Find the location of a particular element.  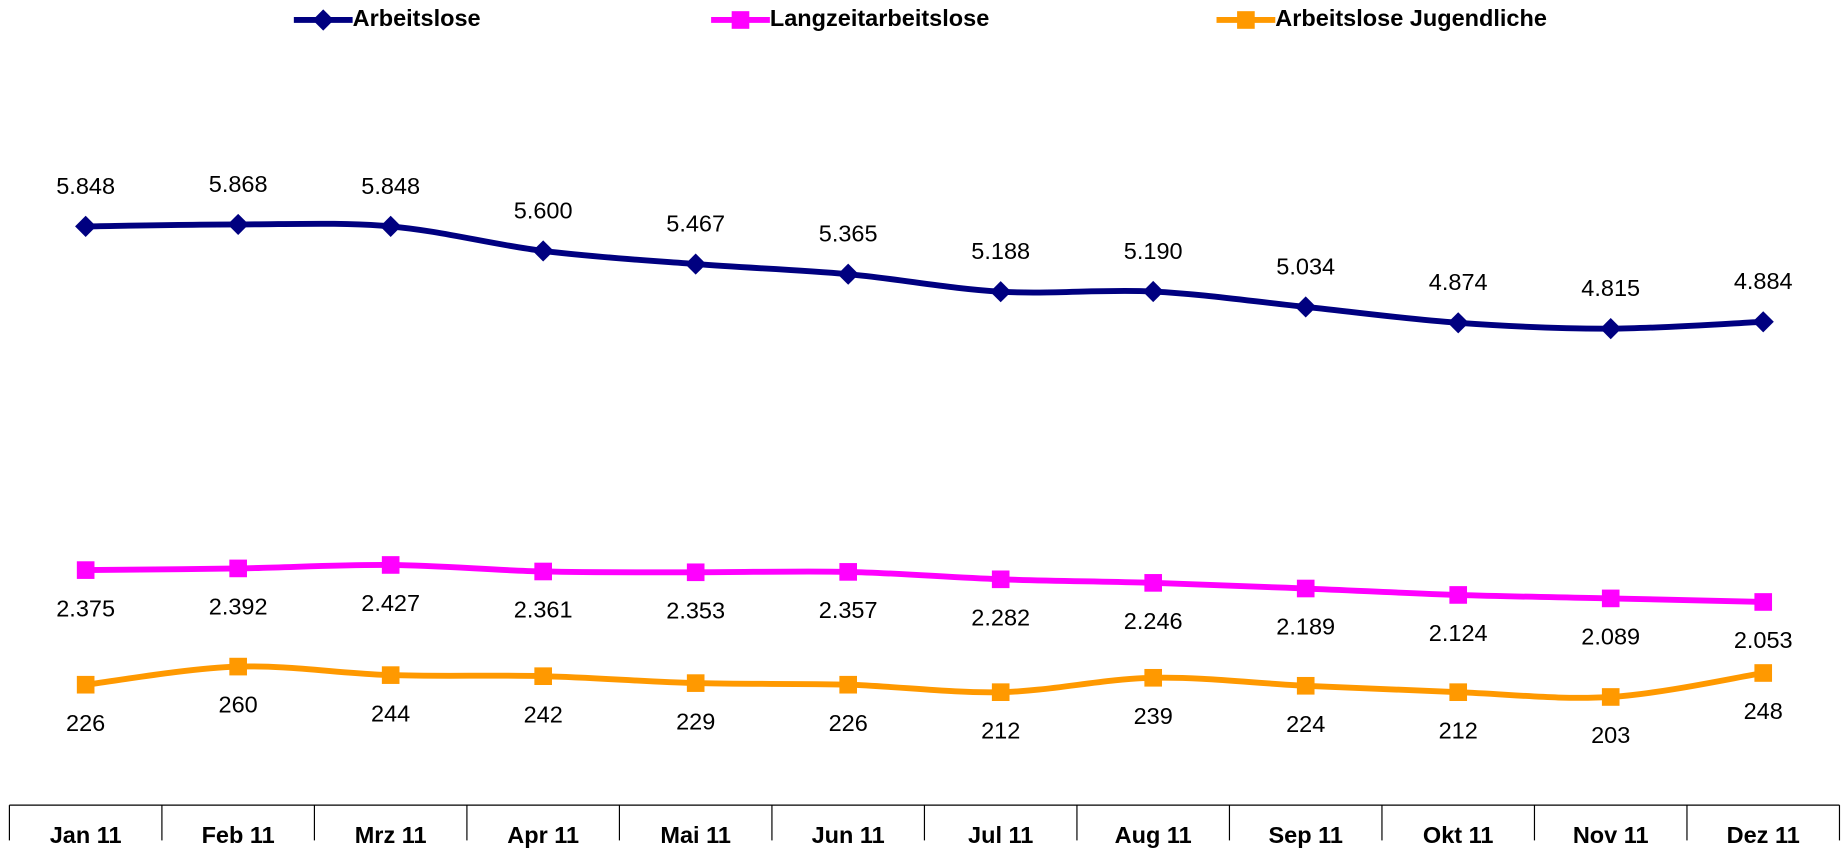

data-label: 2.375 is located at coordinates (85, 608).